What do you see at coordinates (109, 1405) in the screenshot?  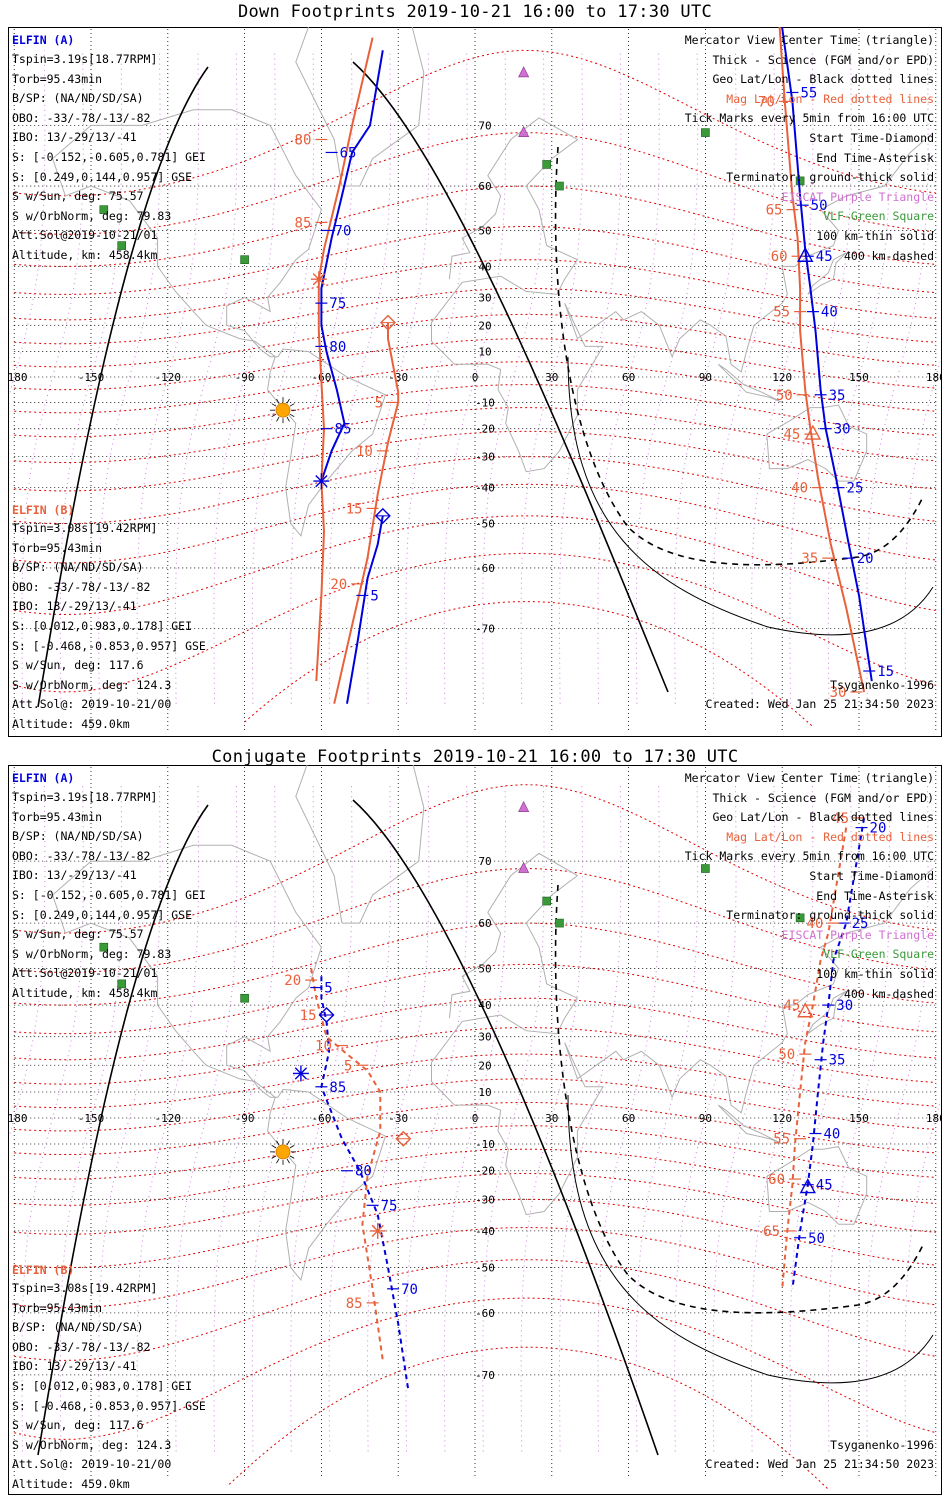 I see `info-line: S: [-0.468,-0.853,0.957] GSE` at bounding box center [109, 1405].